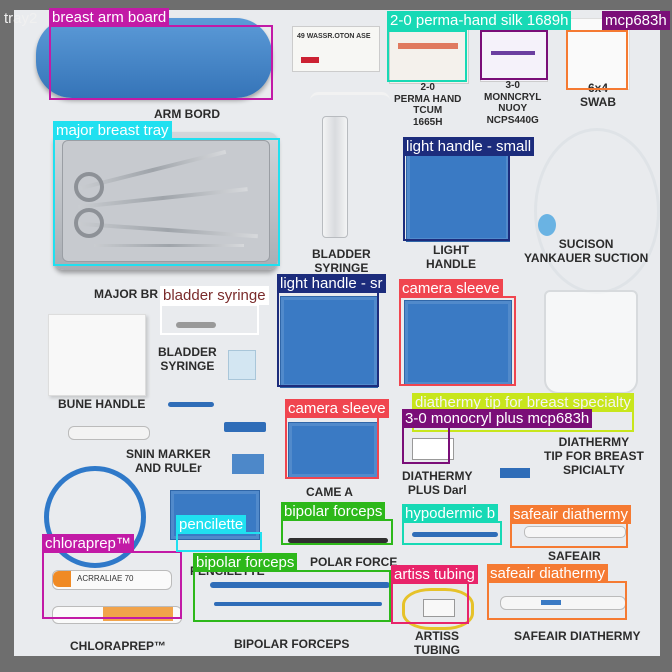 The height and width of the screenshot is (672, 672). What do you see at coordinates (102, 404) in the screenshot?
I see `bune-handle-print: BUNE HANDLE` at bounding box center [102, 404].